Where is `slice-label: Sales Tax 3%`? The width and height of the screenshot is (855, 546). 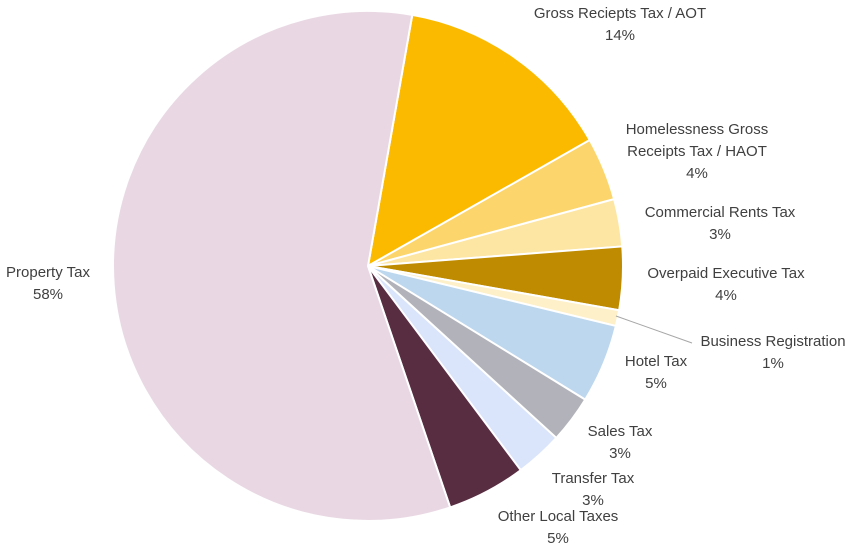
slice-label: Sales Tax 3% is located at coordinates (620, 443).